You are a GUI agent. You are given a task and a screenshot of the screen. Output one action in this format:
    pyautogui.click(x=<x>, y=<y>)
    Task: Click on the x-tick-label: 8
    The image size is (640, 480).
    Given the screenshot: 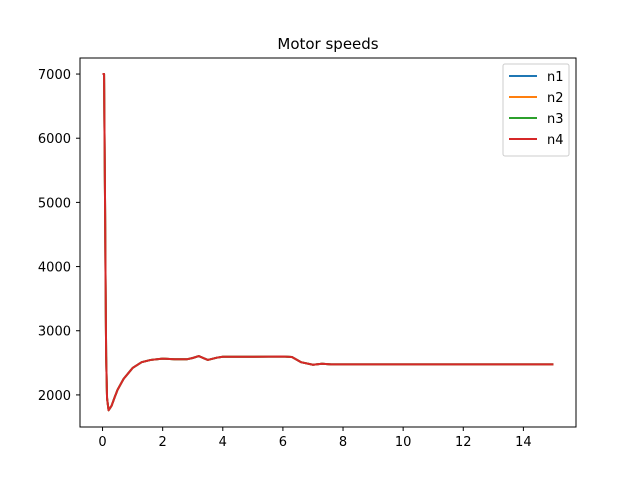 What is the action you would take?
    pyautogui.click(x=343, y=442)
    